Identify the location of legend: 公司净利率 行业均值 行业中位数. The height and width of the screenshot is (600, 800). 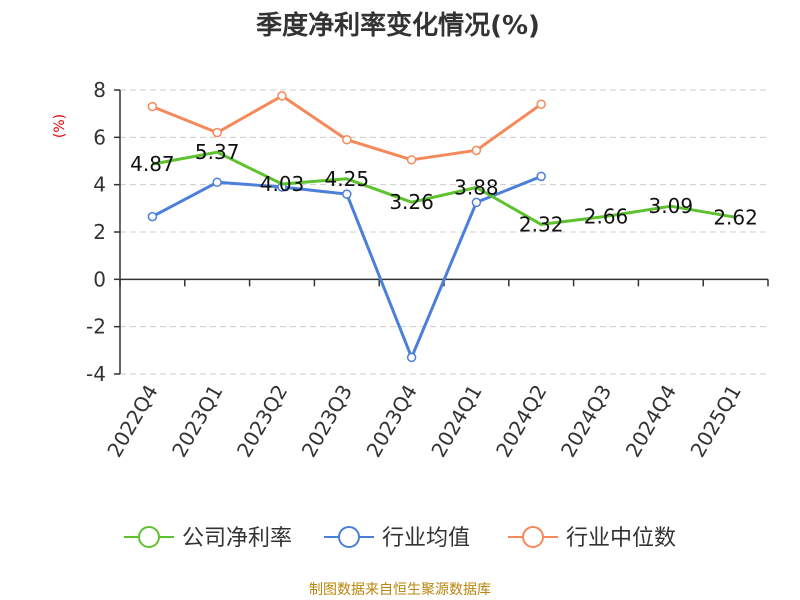
(400, 538).